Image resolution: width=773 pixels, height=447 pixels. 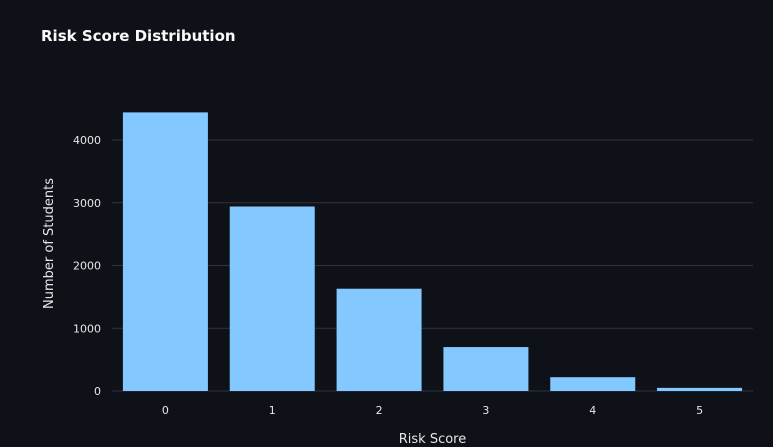 I want to click on x-tick-label: 1, so click(x=272, y=410).